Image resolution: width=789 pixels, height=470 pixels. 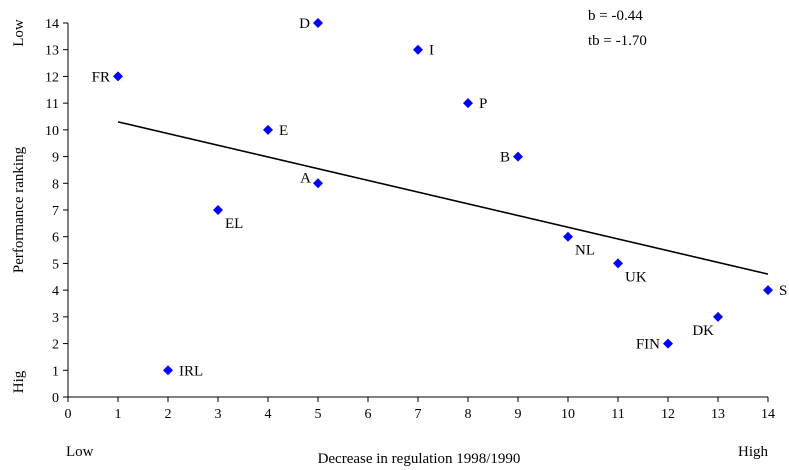 What do you see at coordinates (617, 414) in the screenshot?
I see `x-tick-label: 11` at bounding box center [617, 414].